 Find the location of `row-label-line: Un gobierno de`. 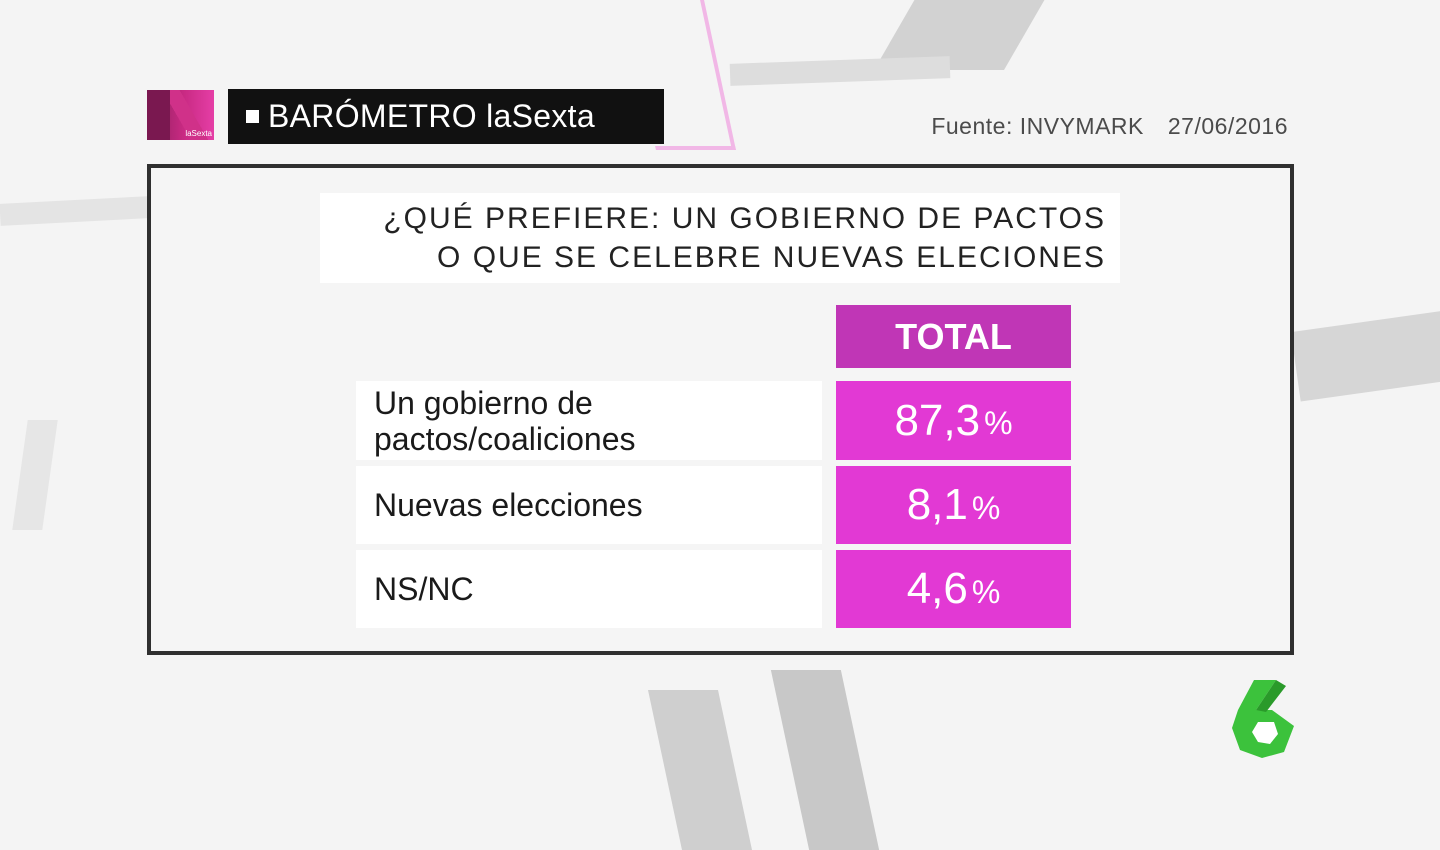

row-label-line: Un gobierno de is located at coordinates (483, 402).